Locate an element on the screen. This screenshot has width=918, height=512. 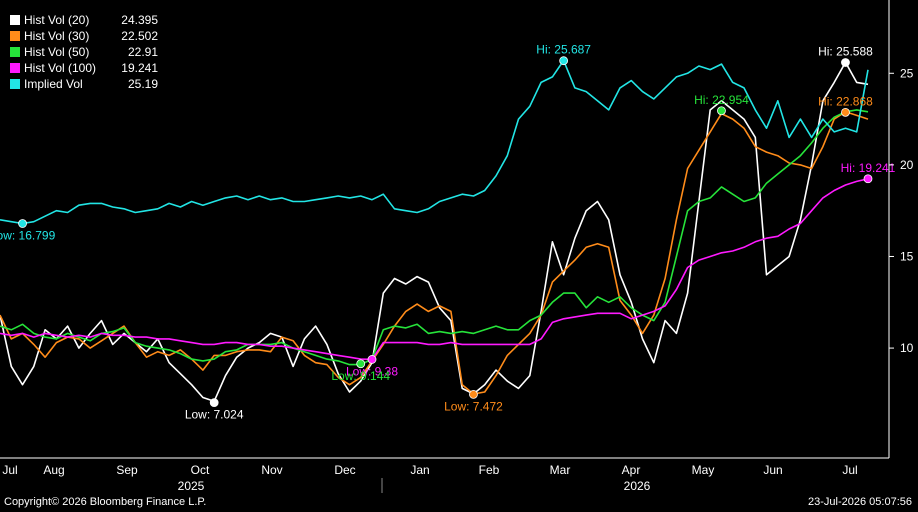
x-tick-label-5: Dec is located at coordinates (344, 470).